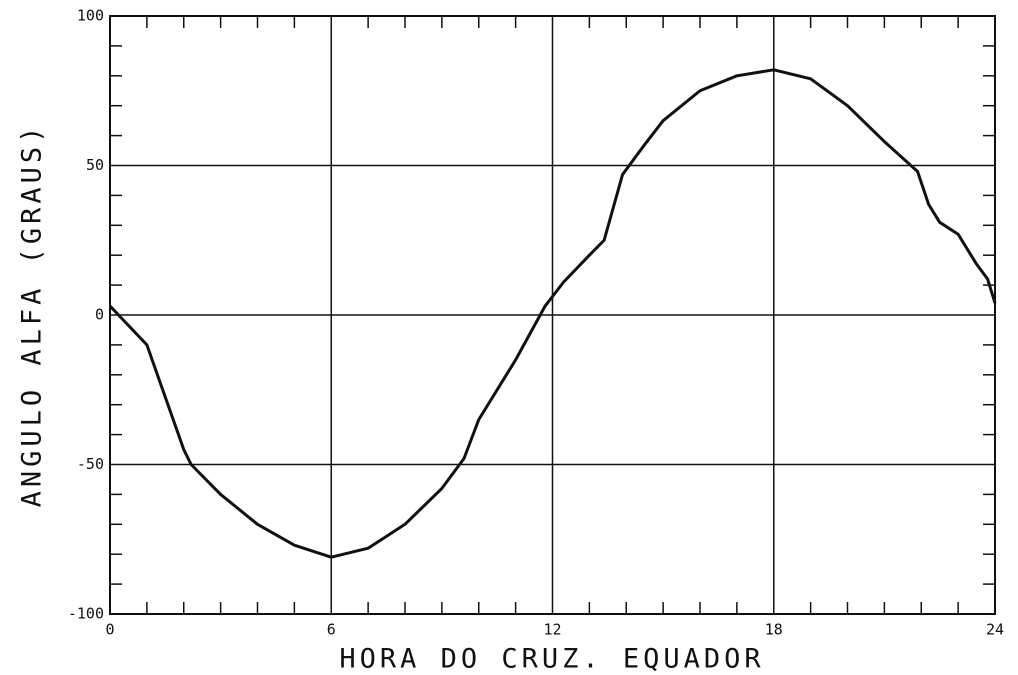 The height and width of the screenshot is (675, 1018). What do you see at coordinates (331, 630) in the screenshot?
I see `x-tick-label: 6` at bounding box center [331, 630].